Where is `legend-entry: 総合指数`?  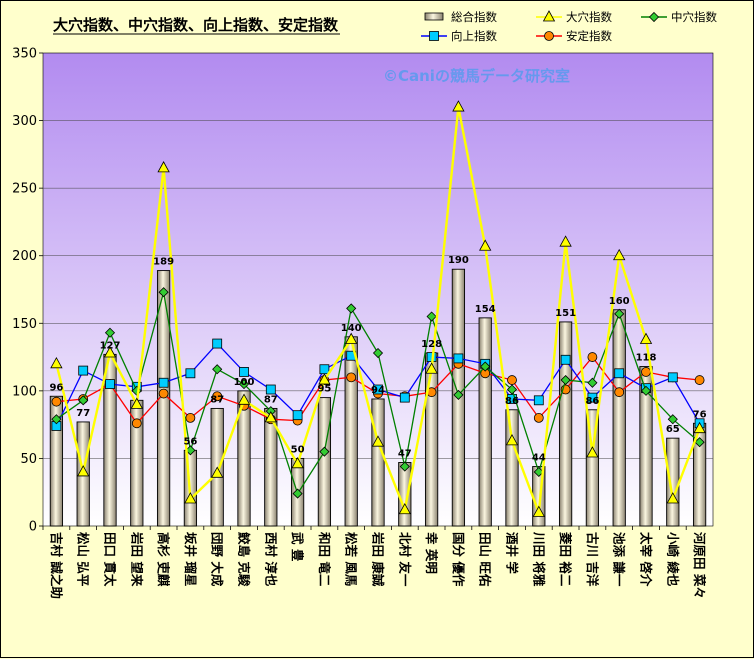 legend-entry: 総合指数 is located at coordinates (460, 17).